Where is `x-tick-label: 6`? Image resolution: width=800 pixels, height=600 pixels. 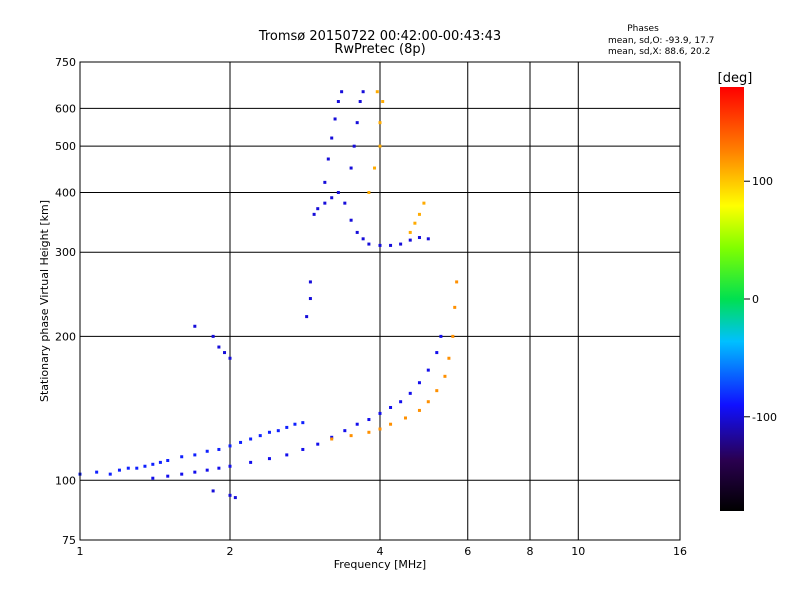 x-tick-label: 6 is located at coordinates (467, 551).